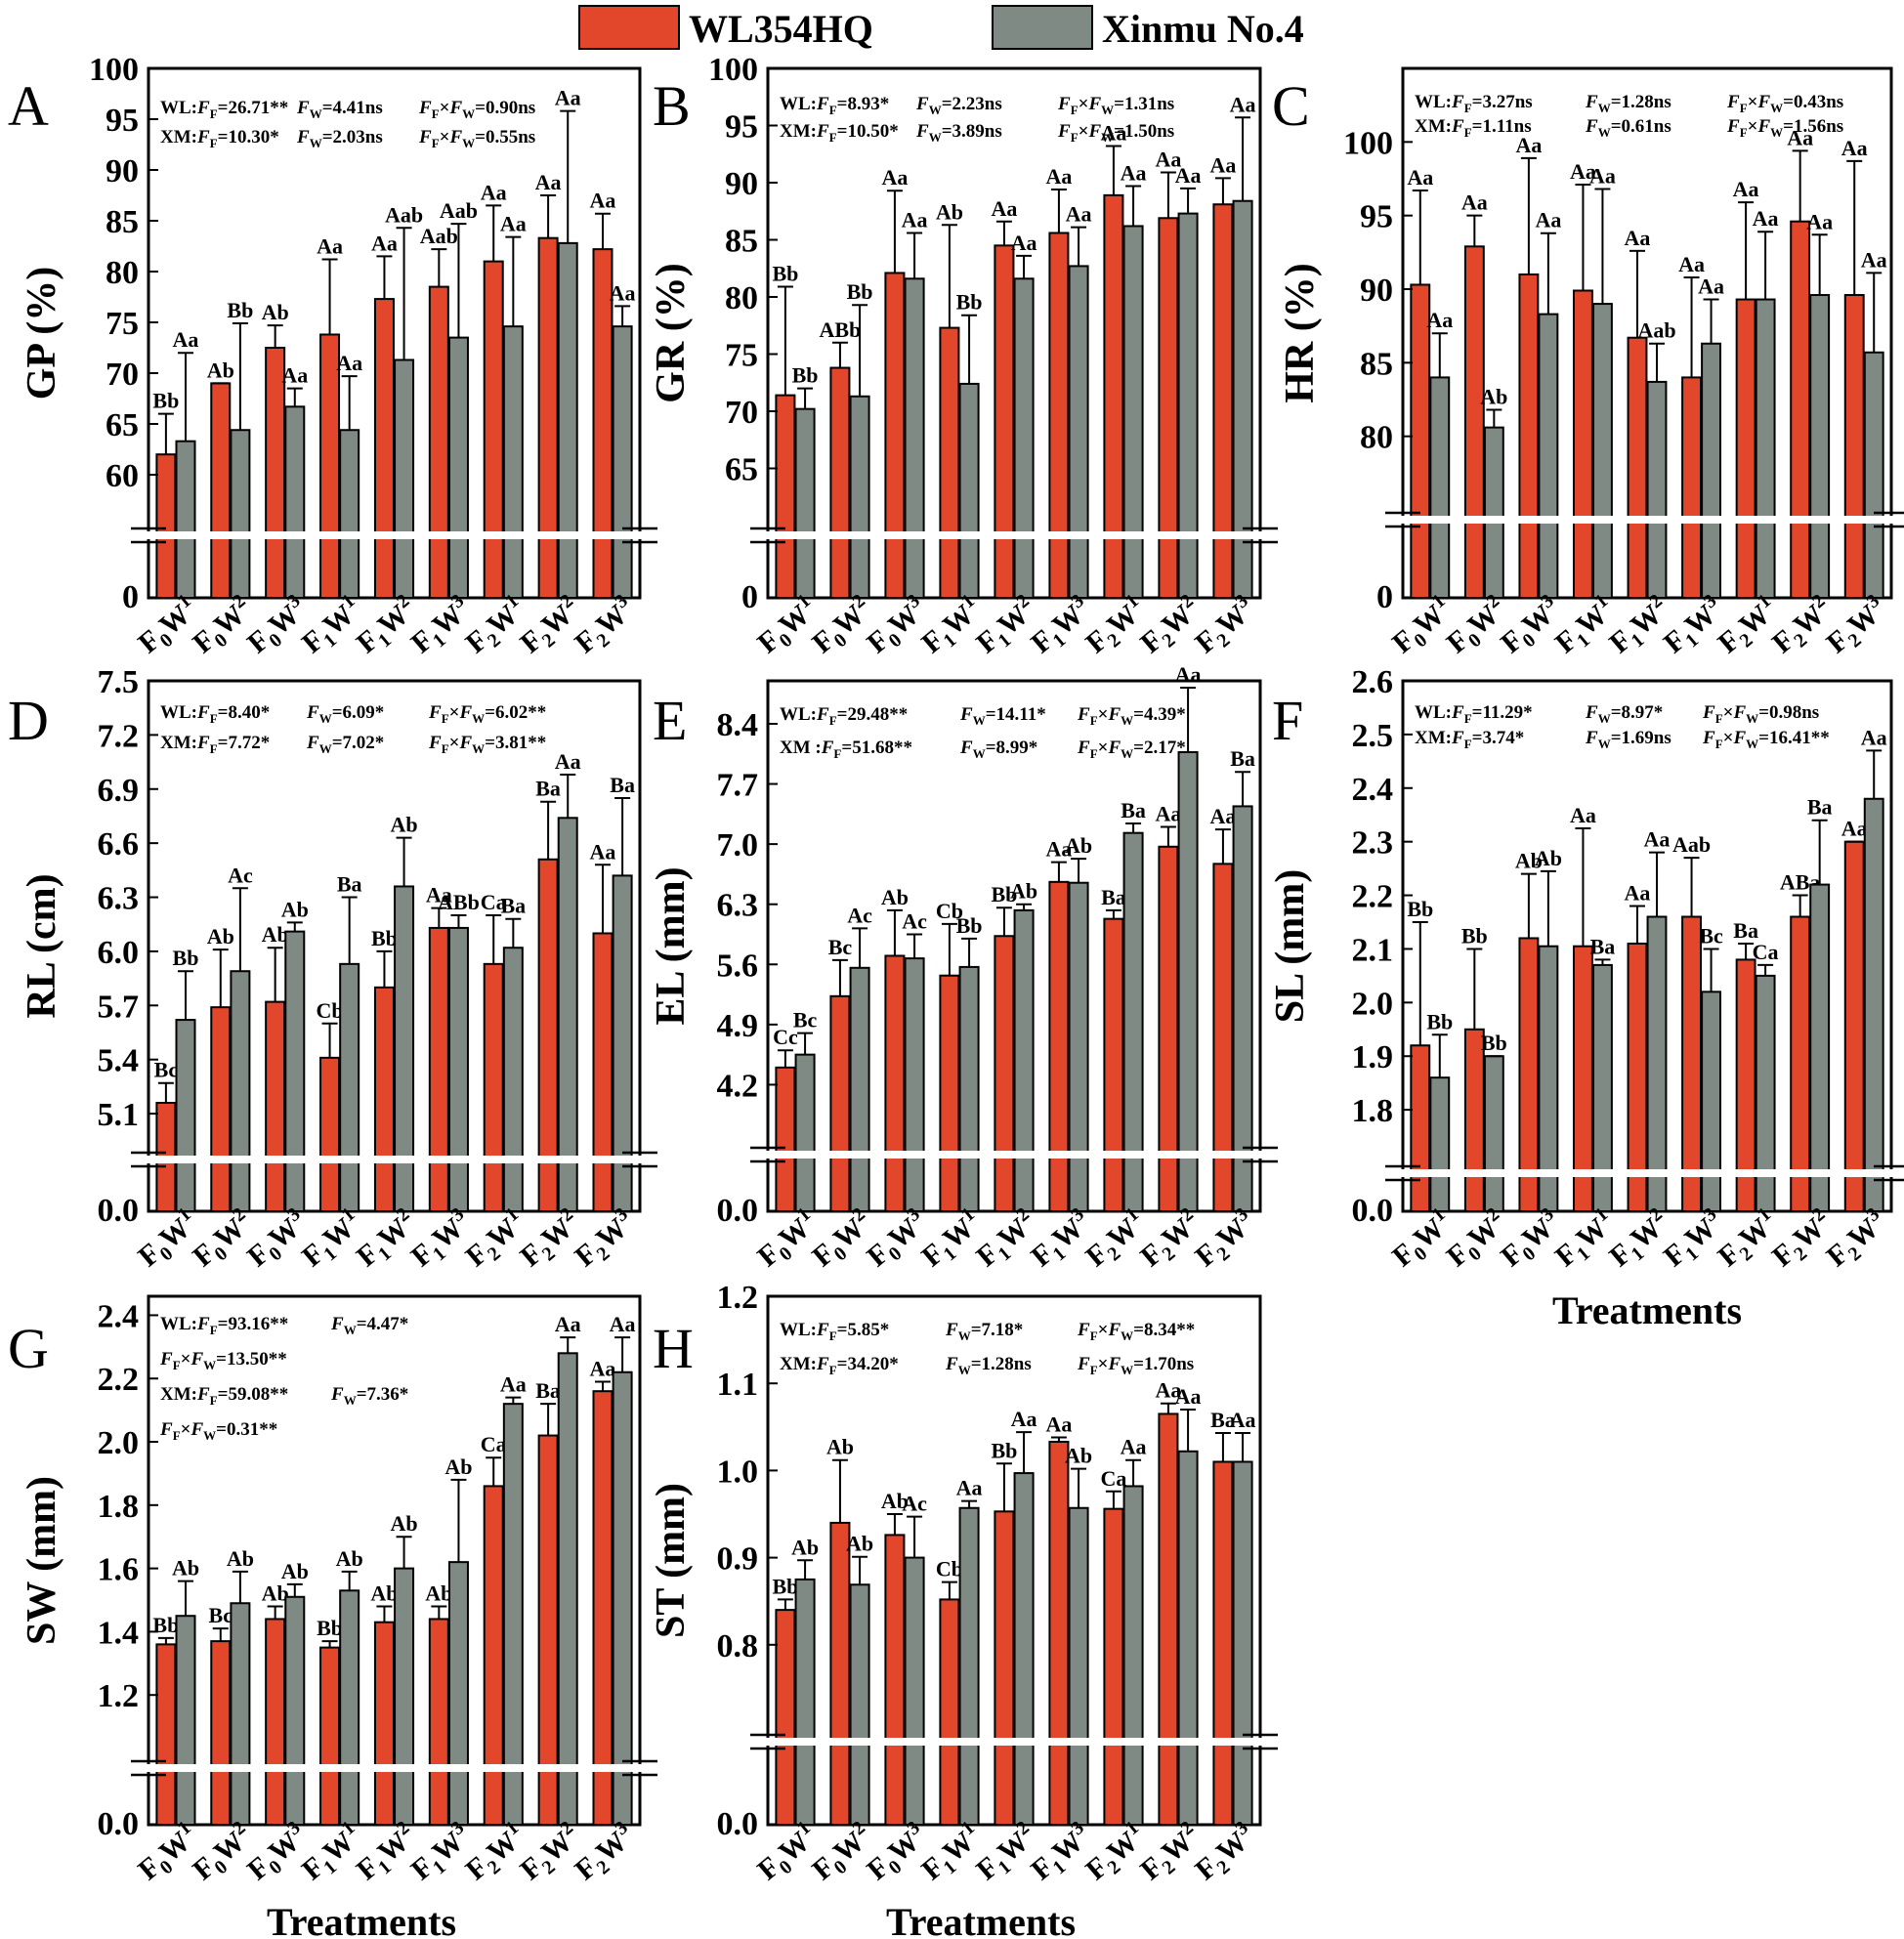 The height and width of the screenshot is (1939, 1904). Describe the element at coordinates (284, 1325) in the screenshot. I see `stat-line-0: WL:FF=93.16** FW=4.47*` at that location.